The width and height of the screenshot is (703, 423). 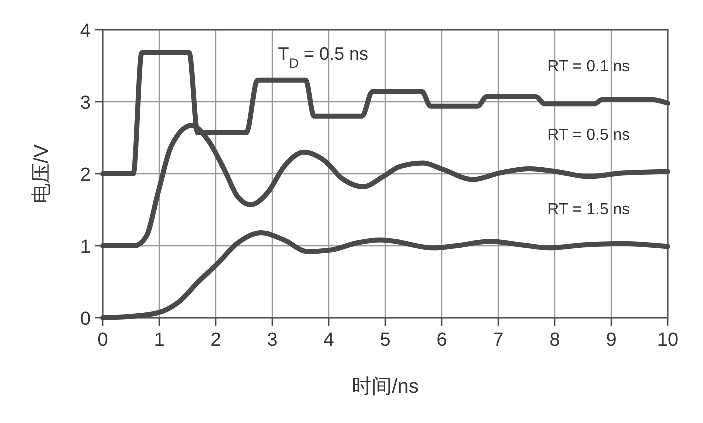 I want to click on annotation: T$_{D}$ = 0.5 ns, so click(x=323, y=57).